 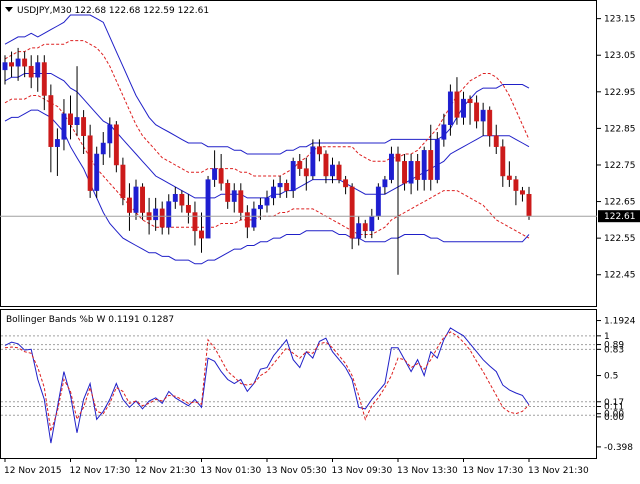 I want to click on price-tick-label: 123.15, so click(x=620, y=20).